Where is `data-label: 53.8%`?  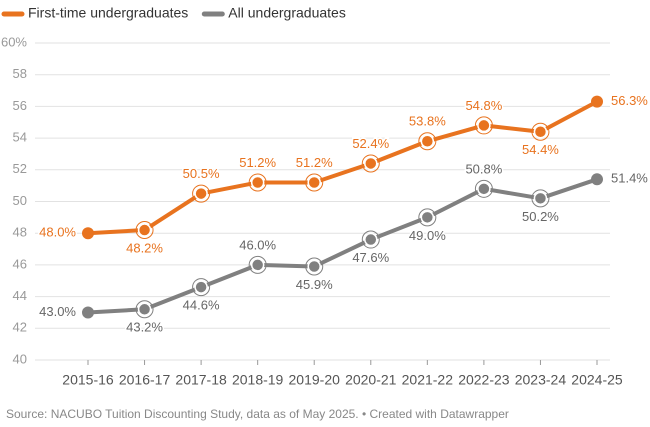
data-label: 53.8% is located at coordinates (427, 121).